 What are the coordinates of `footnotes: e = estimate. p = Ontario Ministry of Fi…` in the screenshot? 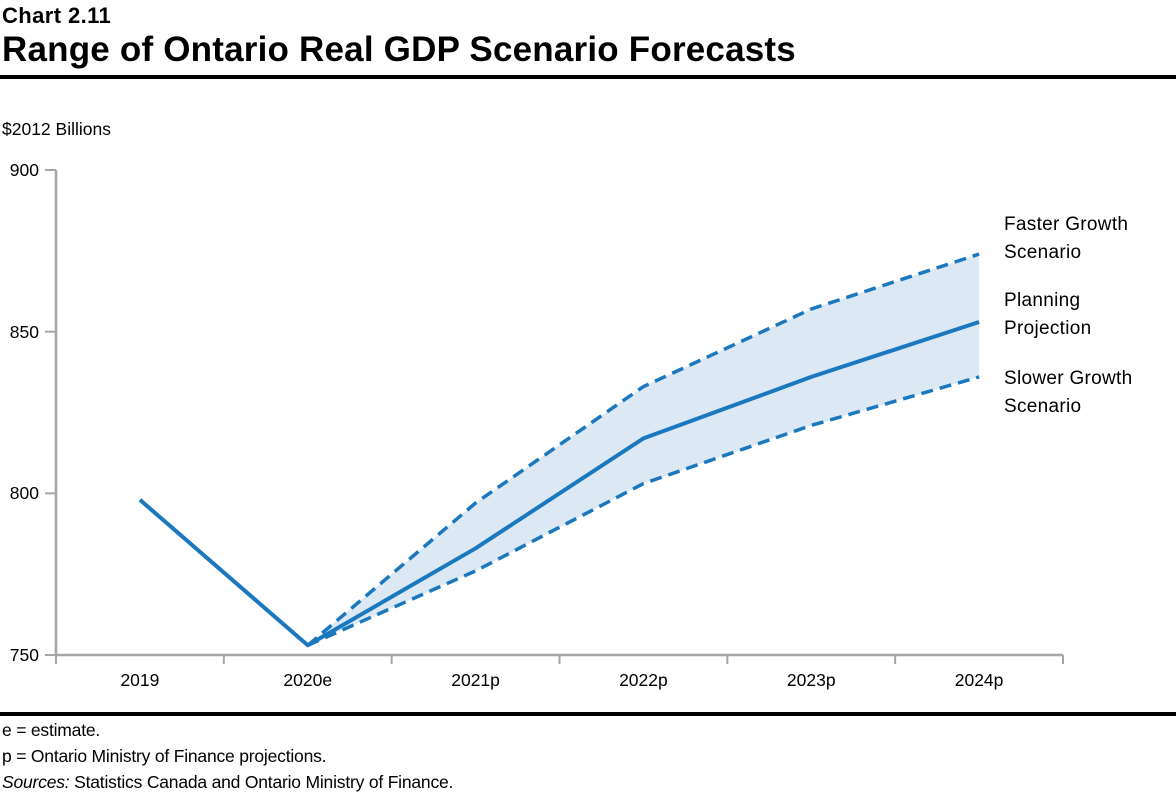 It's located at (227, 756).